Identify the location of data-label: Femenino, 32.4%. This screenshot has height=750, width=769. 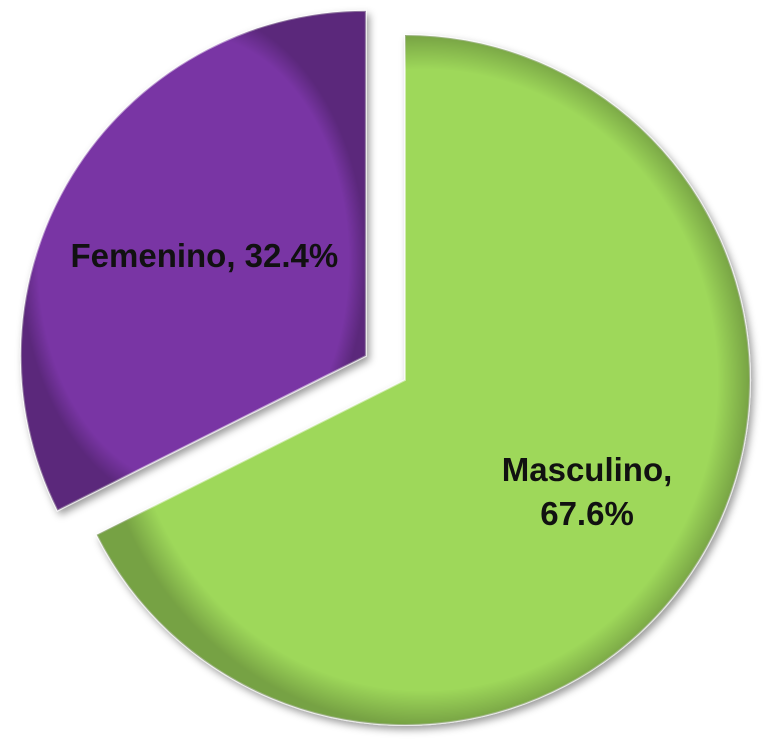
(204, 256).